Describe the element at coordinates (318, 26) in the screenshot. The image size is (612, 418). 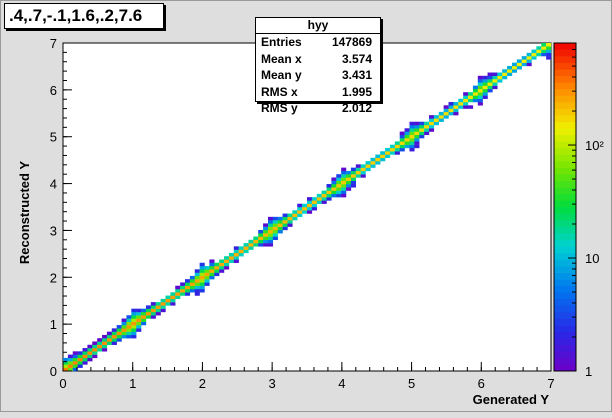
I see `stats-name: hyy` at that location.